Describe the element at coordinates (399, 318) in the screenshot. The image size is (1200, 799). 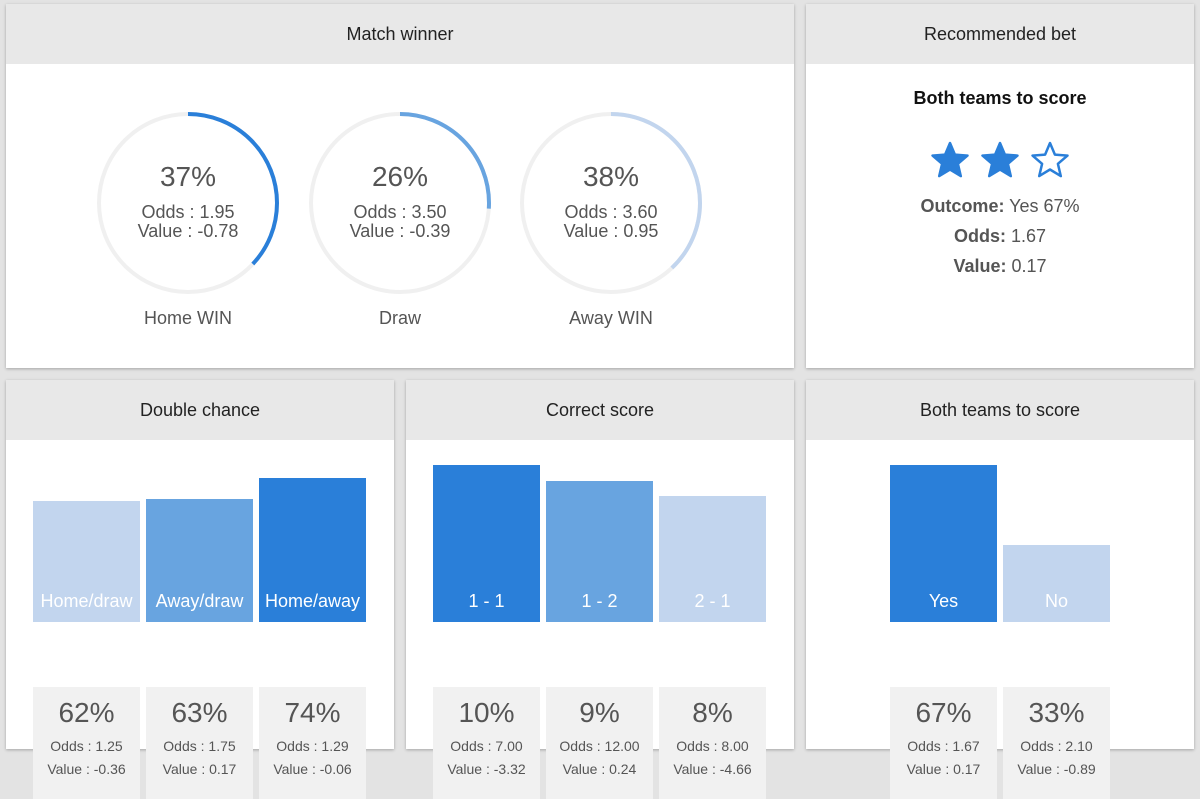
I see `draw-label: Draw` at that location.